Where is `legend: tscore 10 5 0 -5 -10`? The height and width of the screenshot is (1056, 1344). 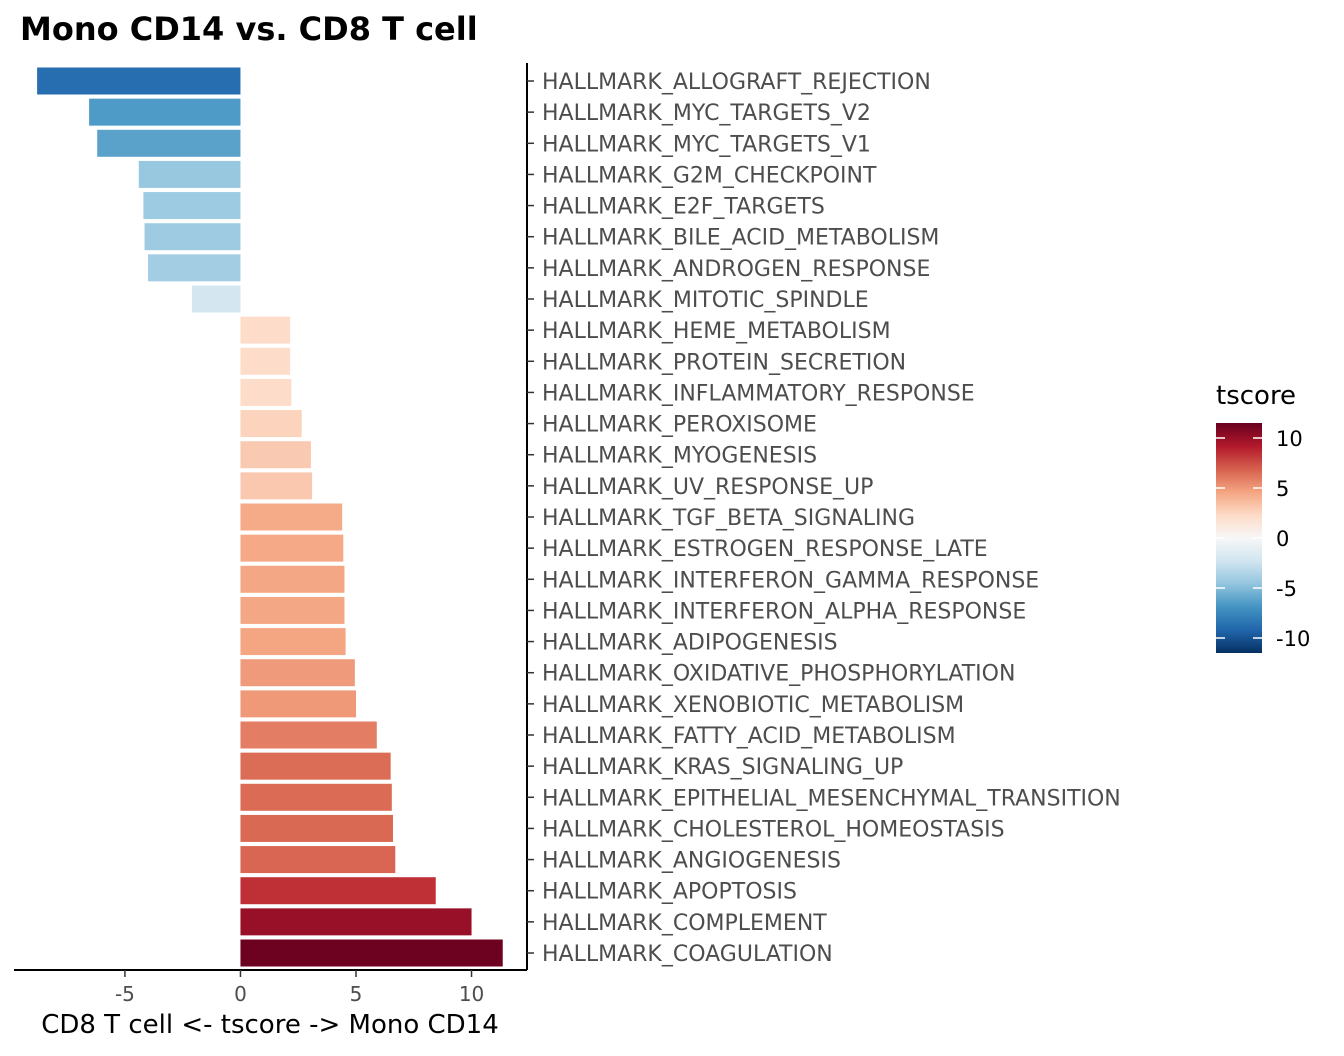 legend: tscore 10 5 0 -5 -10 is located at coordinates (1263, 517).